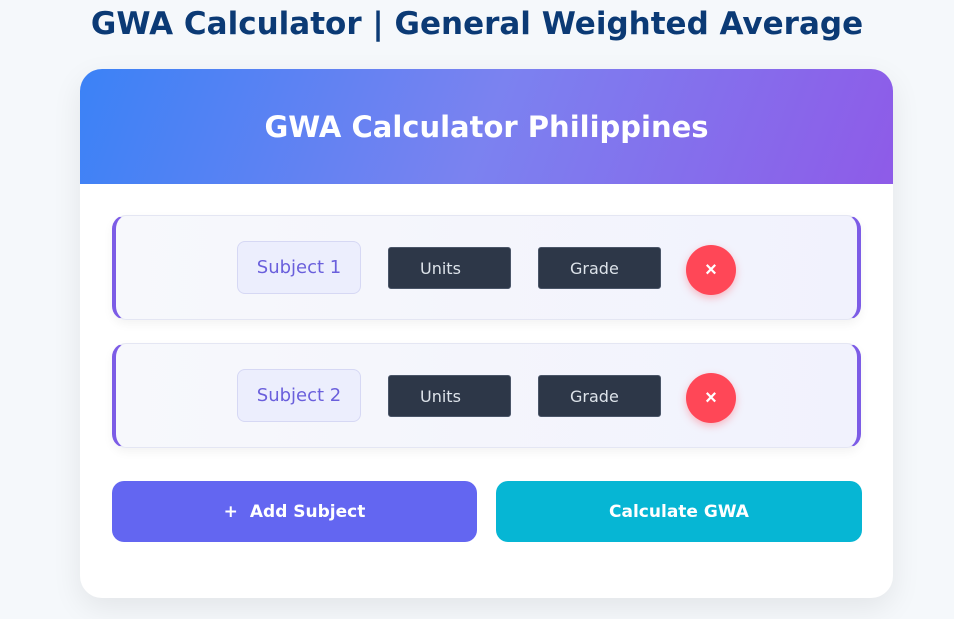  I want to click on subject-label: Subject 2, so click(299, 395).